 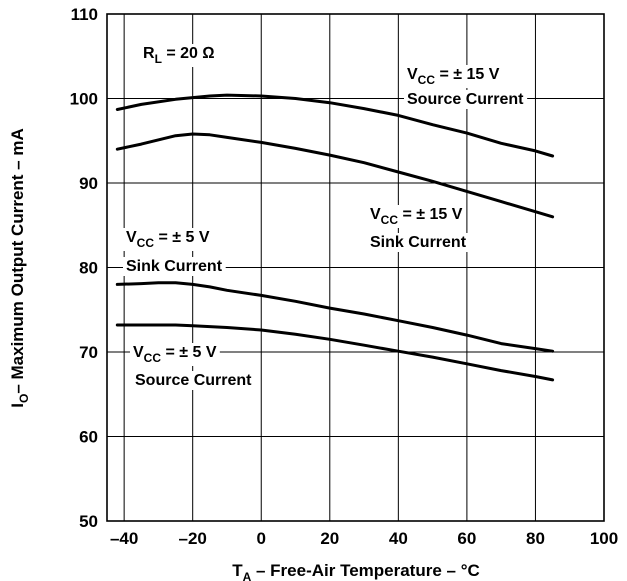 I want to click on annotation-vcc5-source-line2: Source Current, so click(x=193, y=380).